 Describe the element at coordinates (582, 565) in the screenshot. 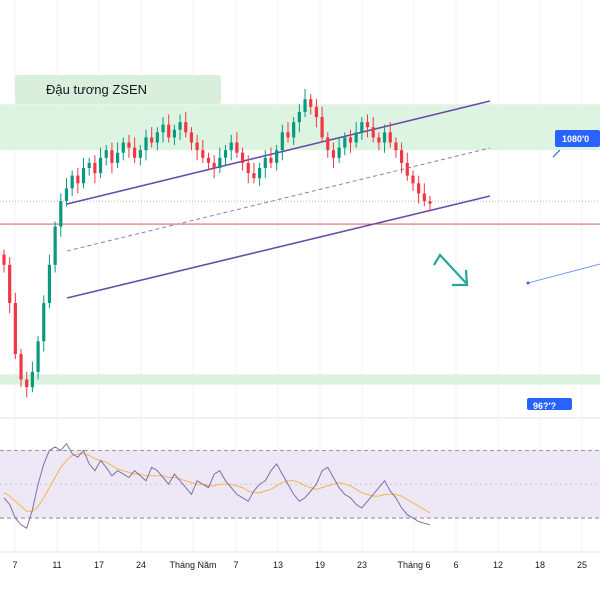

I see `x-tick-label: 25` at that location.